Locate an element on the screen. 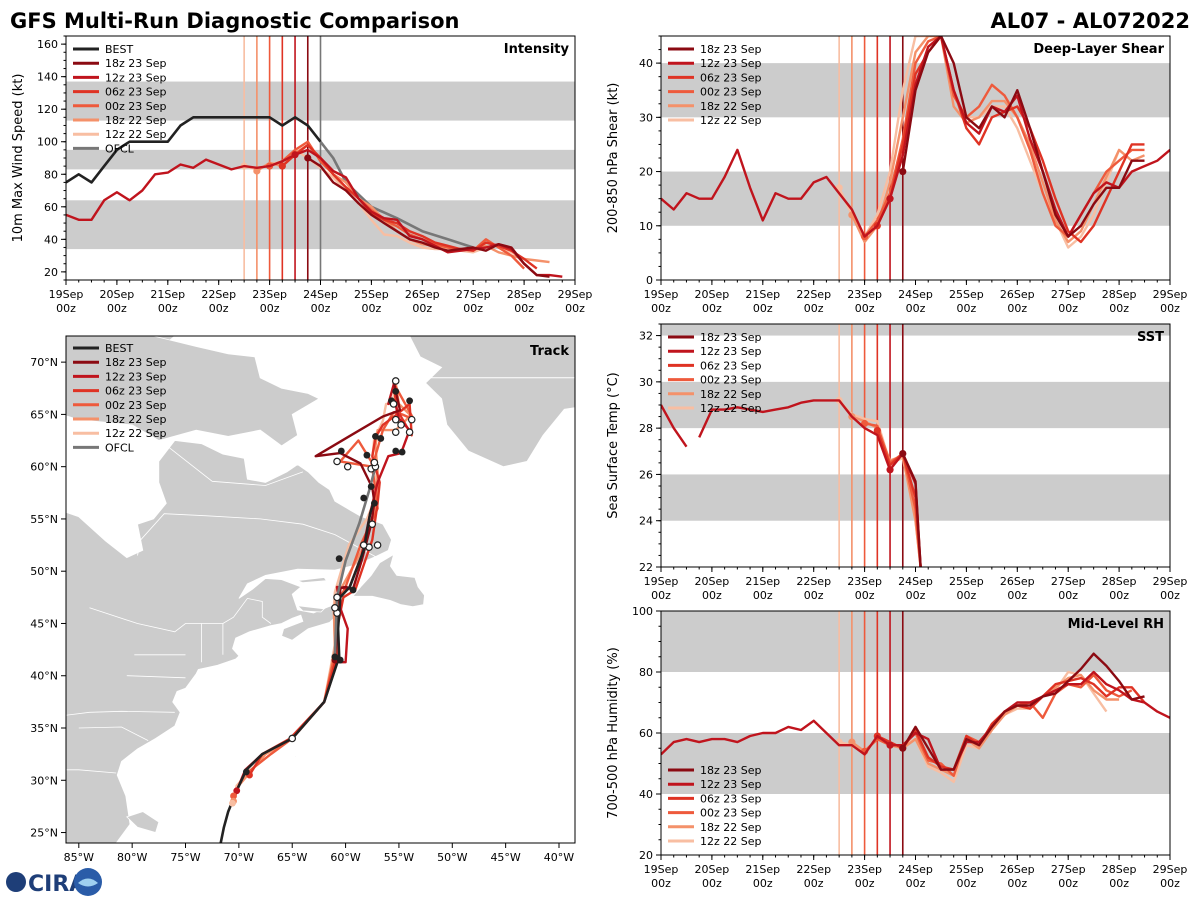  y-tick-label: 40°N is located at coordinates (44, 676).